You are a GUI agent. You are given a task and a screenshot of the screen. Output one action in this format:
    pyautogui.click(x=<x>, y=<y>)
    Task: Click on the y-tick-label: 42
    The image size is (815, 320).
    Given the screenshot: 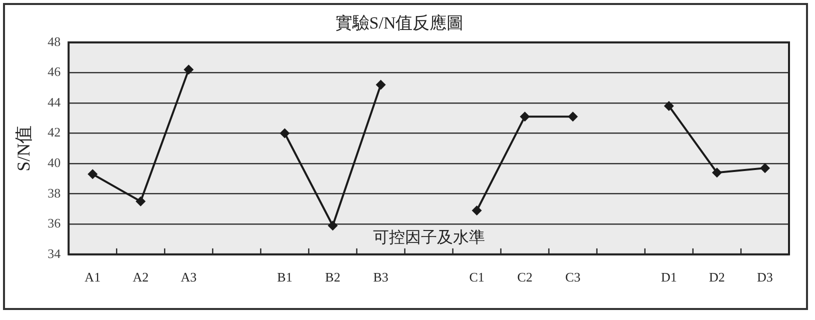 What is the action you would take?
    pyautogui.click(x=54, y=132)
    